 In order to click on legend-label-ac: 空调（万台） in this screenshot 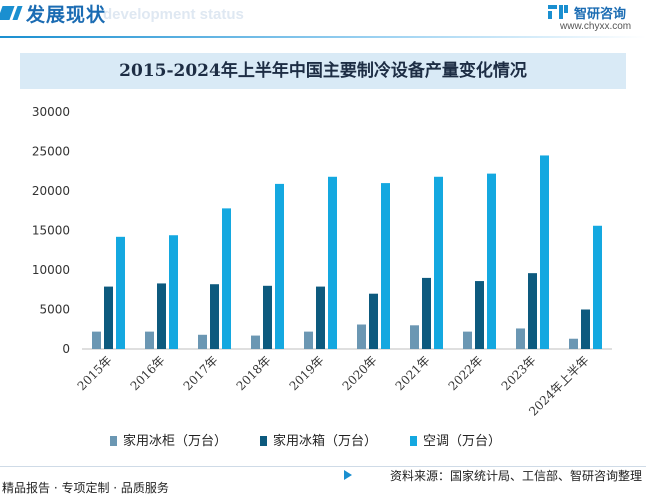, I will do `click(462, 441)`.